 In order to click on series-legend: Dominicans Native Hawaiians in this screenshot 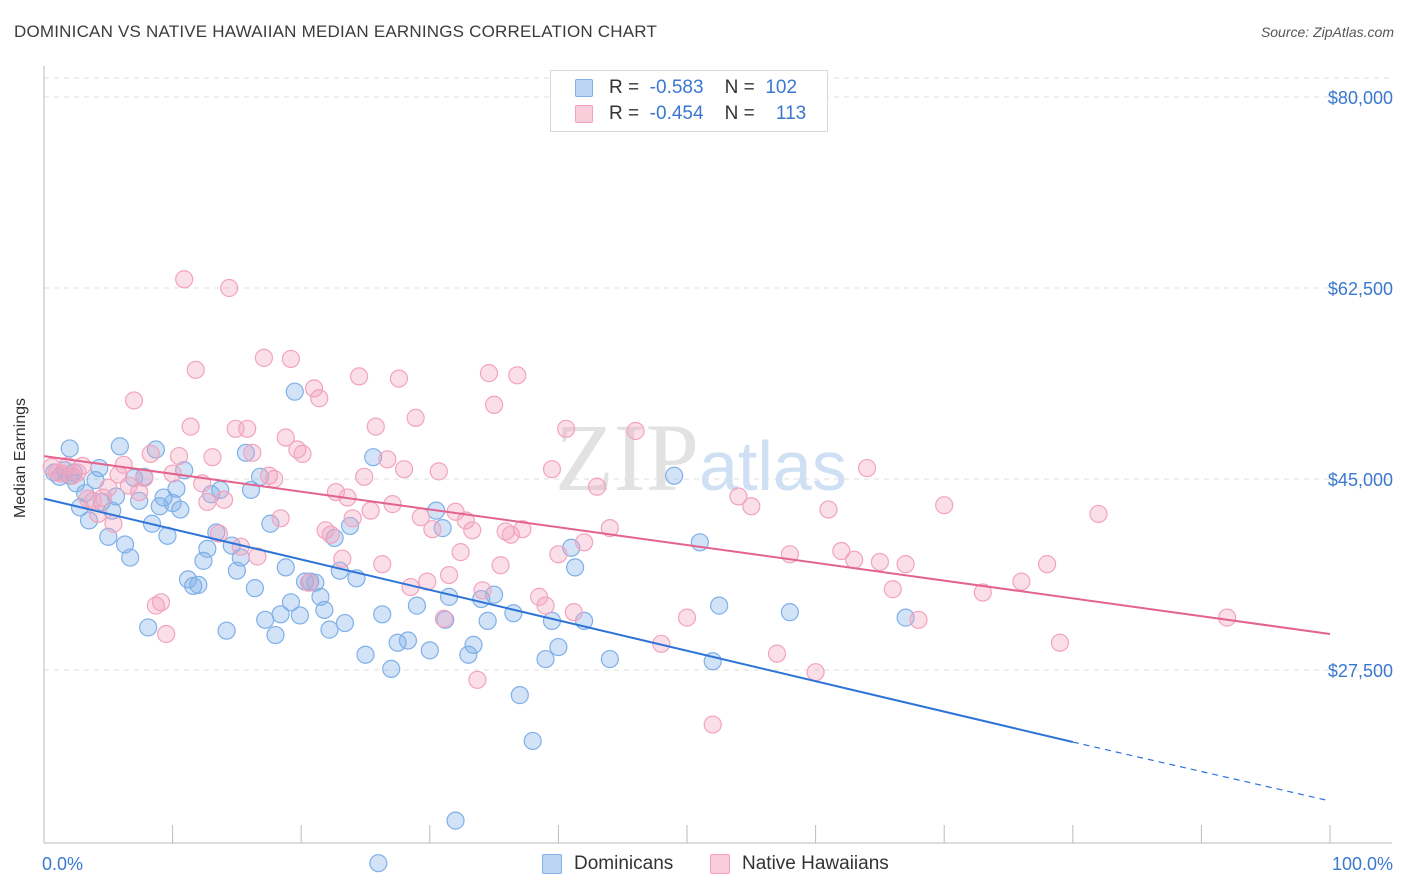, I will do `click(703, 864)`.